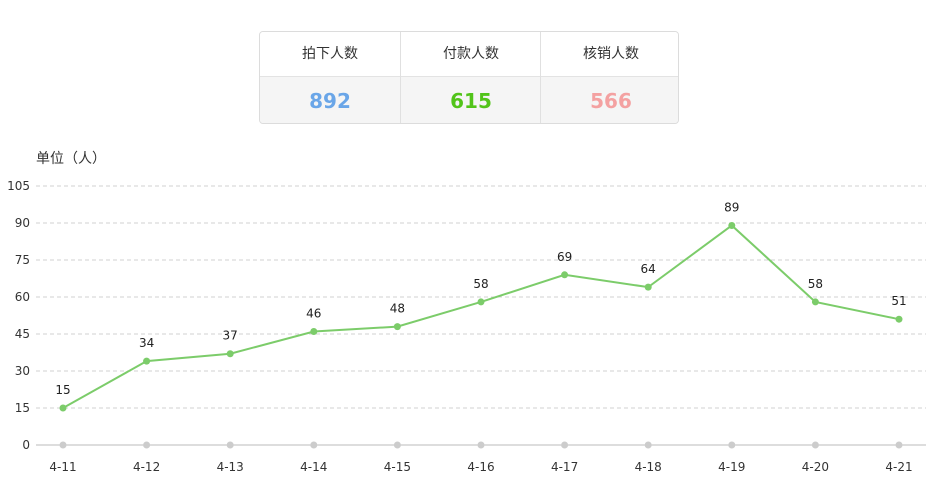 The height and width of the screenshot is (500, 940). Describe the element at coordinates (471, 54) in the screenshot. I see `stat-label-paid: 付款人数` at that location.